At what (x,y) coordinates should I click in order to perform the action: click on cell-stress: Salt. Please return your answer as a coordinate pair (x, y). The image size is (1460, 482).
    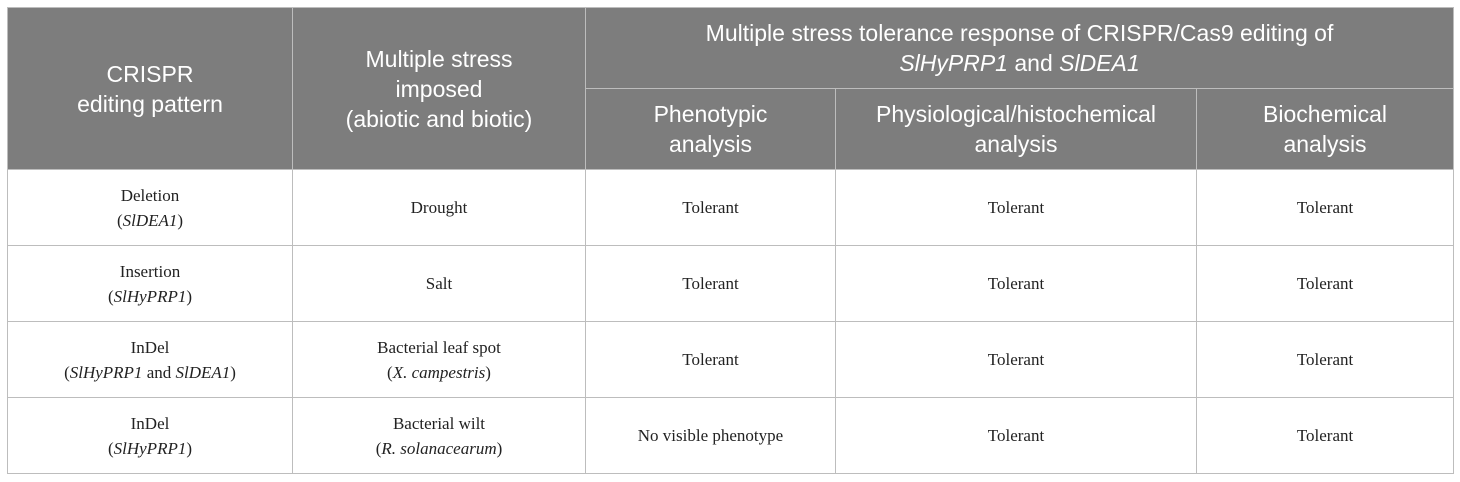
    Looking at the image, I should click on (439, 283).